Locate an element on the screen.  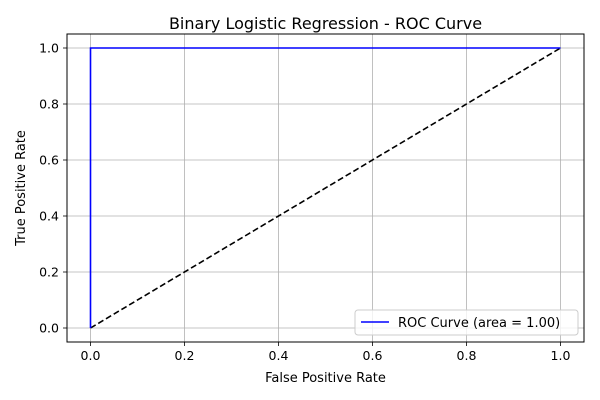
legend: ROC Curve (area = 1.00) is located at coordinates (466, 322).